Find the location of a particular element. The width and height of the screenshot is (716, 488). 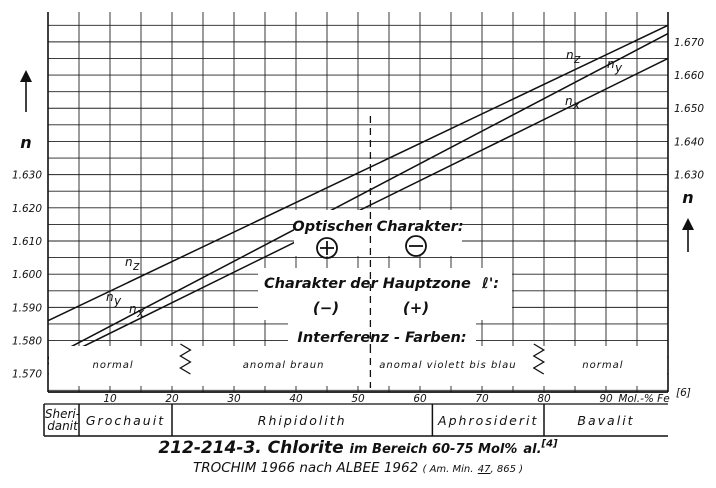

mineral-label: Bavalit is located at coordinates (605, 420).